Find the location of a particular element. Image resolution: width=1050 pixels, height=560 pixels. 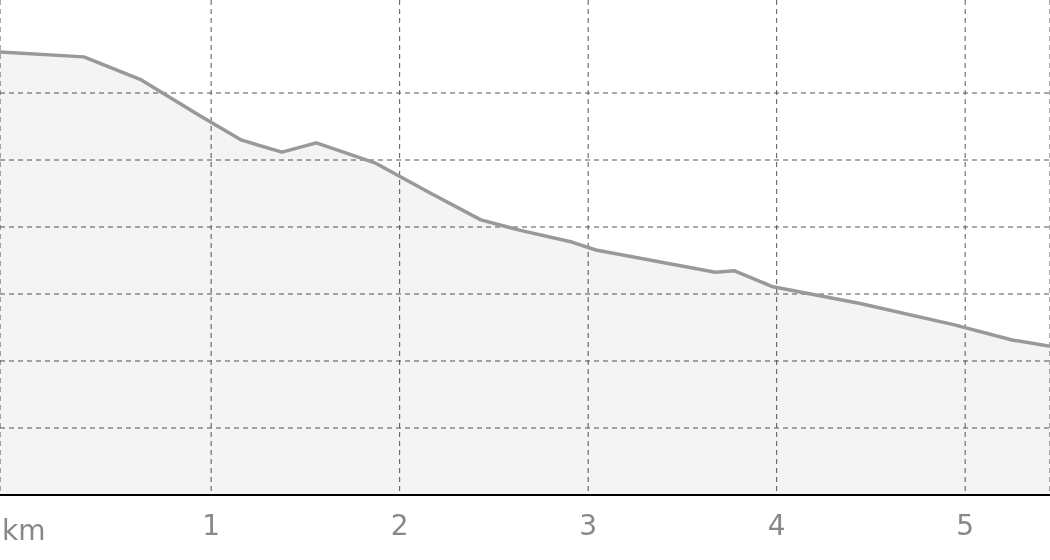

x-tick-label: 2 is located at coordinates (399, 525).